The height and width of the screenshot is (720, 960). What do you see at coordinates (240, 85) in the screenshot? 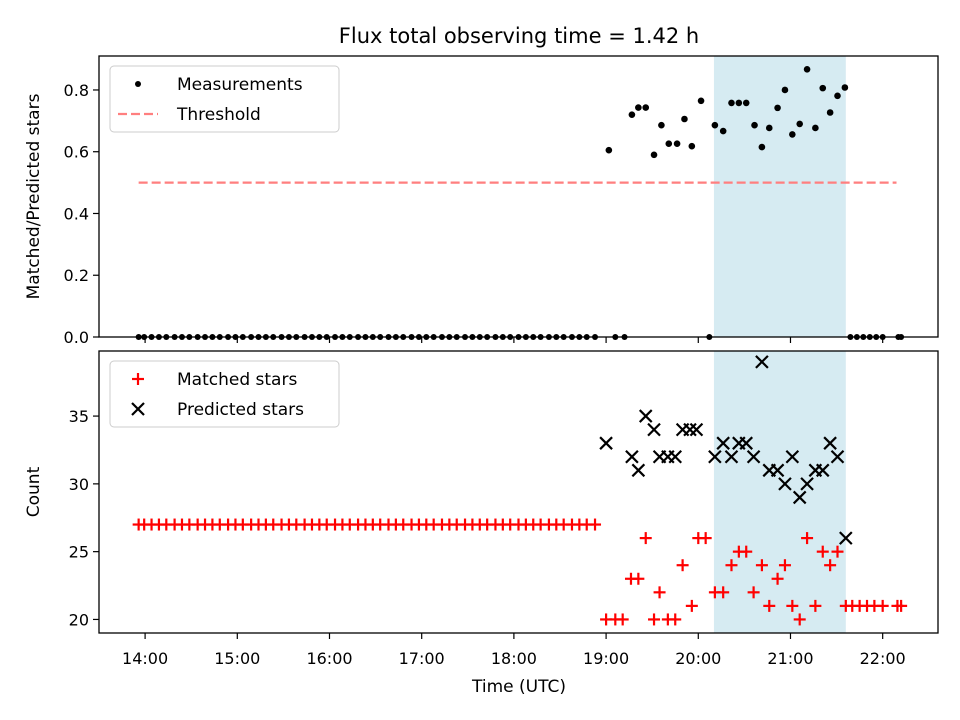
I see `legend-label-top-0: Measurements` at bounding box center [240, 85].